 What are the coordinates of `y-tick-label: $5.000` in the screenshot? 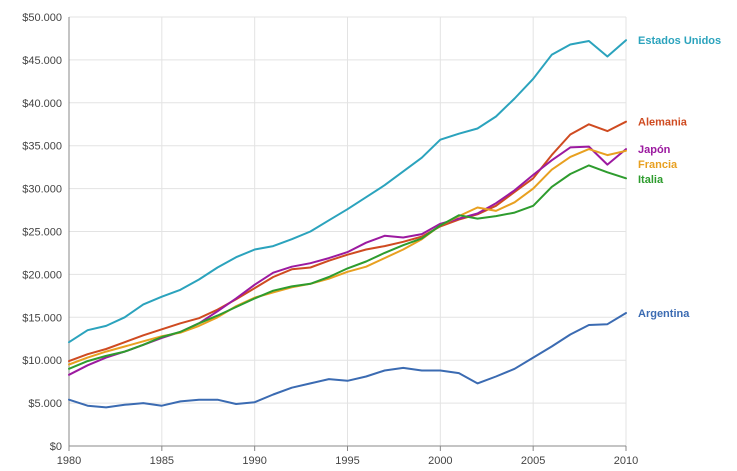 It's located at (45, 404).